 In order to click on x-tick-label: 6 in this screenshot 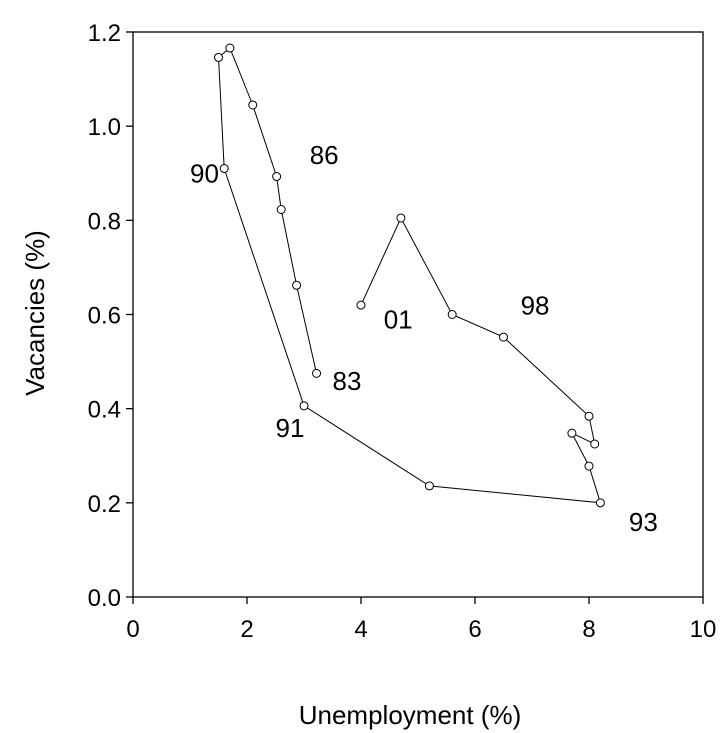, I will do `click(474, 629)`.